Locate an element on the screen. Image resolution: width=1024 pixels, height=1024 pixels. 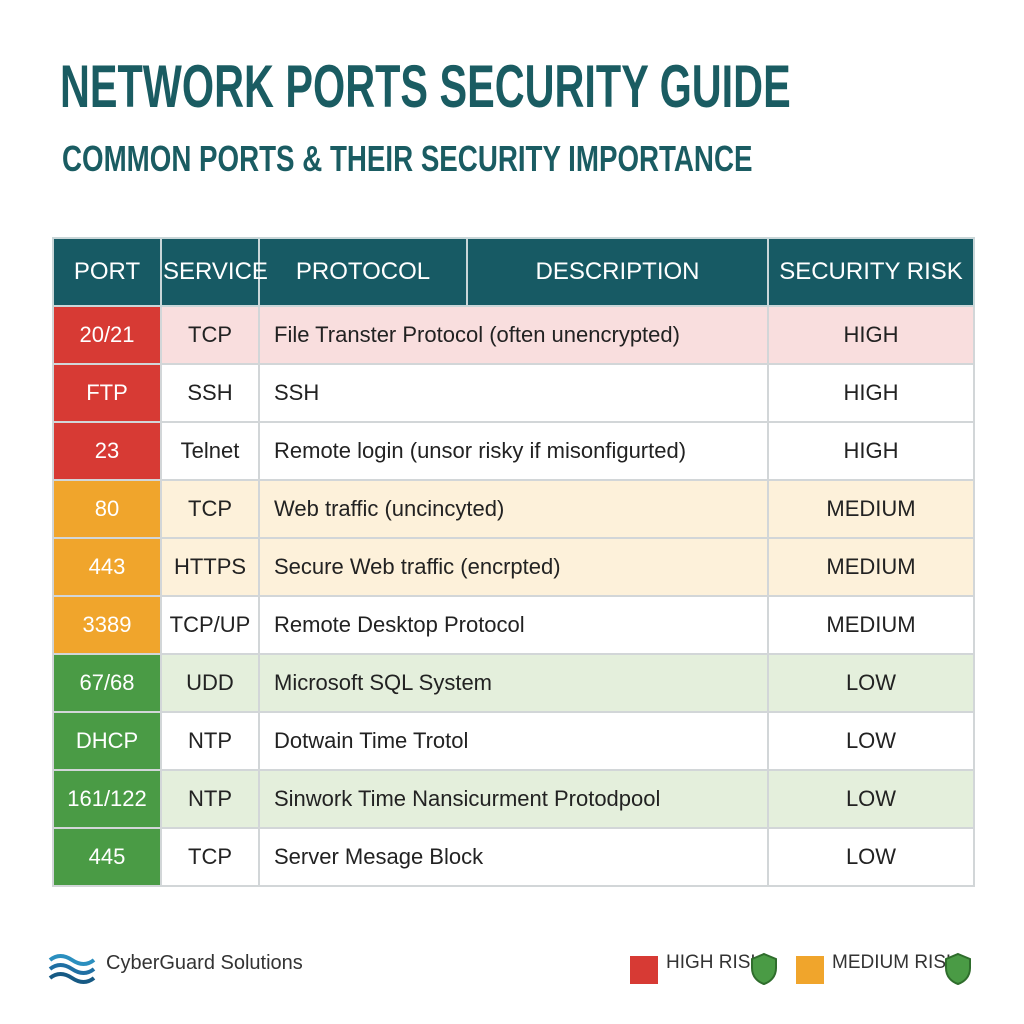
company-name: CyberGuard Solutions is located at coordinates (204, 963).